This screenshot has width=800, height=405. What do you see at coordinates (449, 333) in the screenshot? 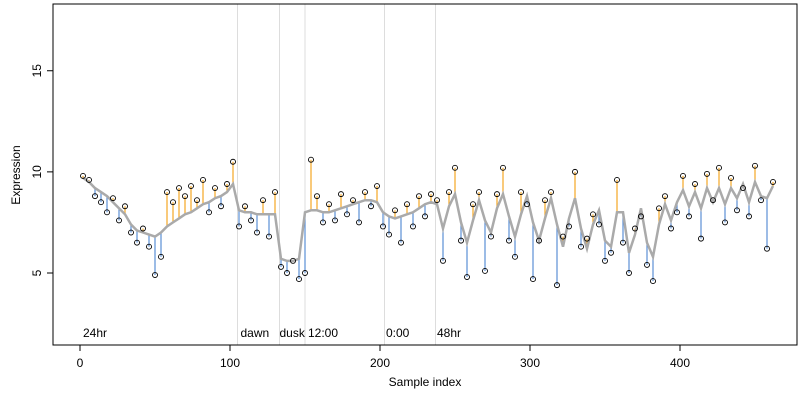
I see `annotation: 48hr` at bounding box center [449, 333].